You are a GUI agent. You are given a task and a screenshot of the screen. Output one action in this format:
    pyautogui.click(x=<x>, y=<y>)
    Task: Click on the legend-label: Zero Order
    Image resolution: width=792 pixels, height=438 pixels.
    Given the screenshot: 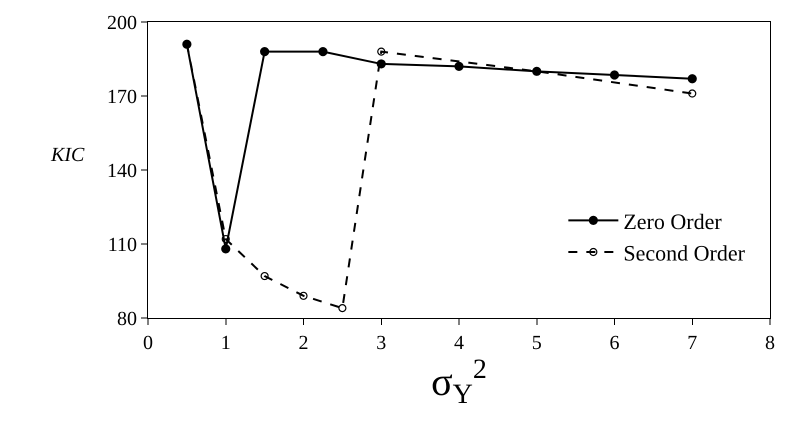 What is the action you would take?
    pyautogui.click(x=672, y=221)
    